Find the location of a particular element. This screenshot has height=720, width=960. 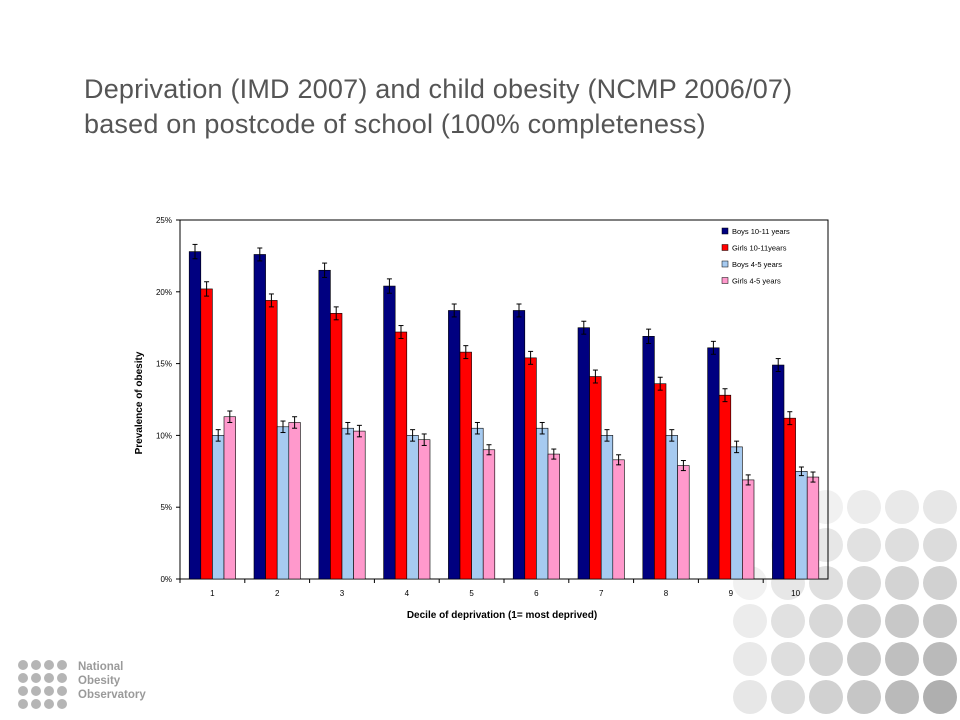

legend-label: Girls 10-11years is located at coordinates (759, 248).